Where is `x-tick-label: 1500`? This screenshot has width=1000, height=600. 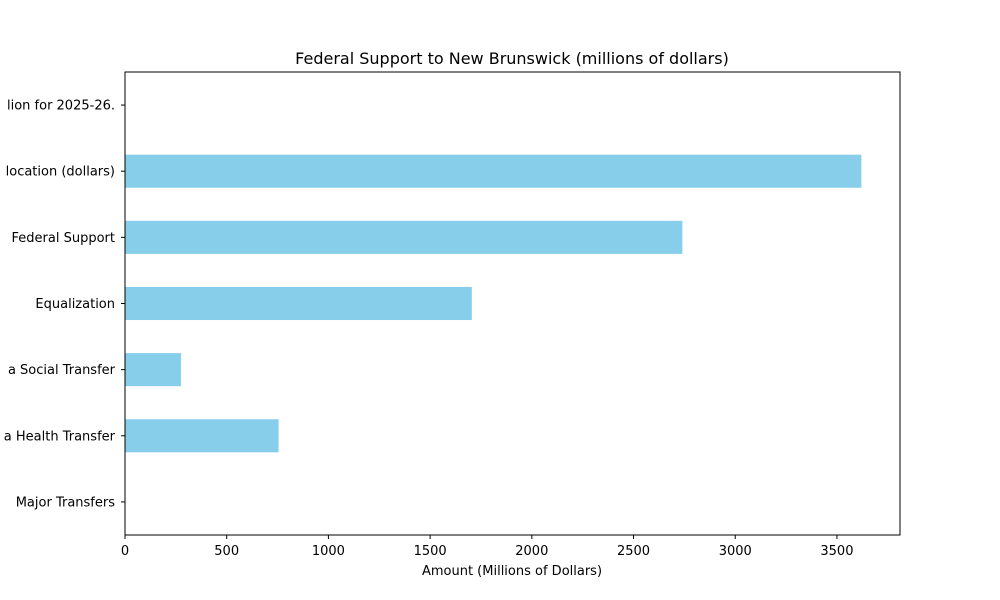
x-tick-label: 1500 is located at coordinates (430, 551).